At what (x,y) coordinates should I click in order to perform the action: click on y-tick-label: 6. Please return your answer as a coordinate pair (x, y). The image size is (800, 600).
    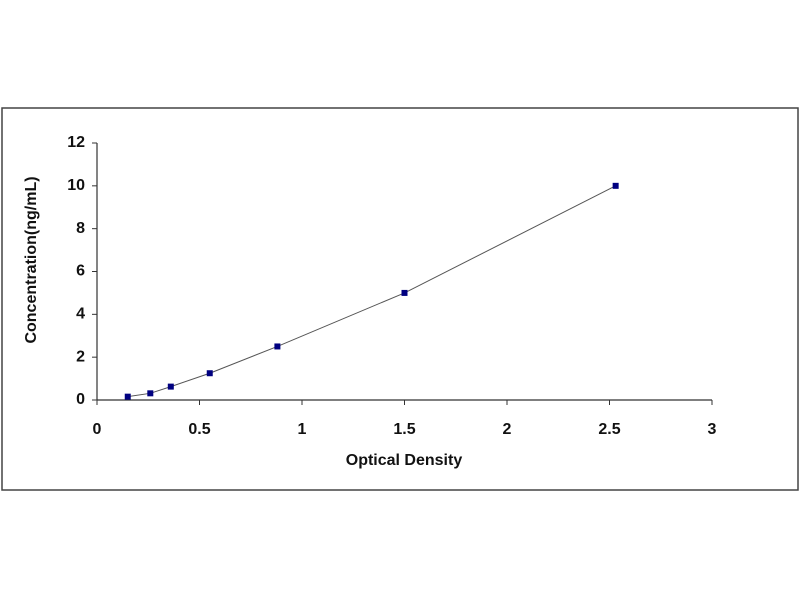
    Looking at the image, I should click on (80, 271).